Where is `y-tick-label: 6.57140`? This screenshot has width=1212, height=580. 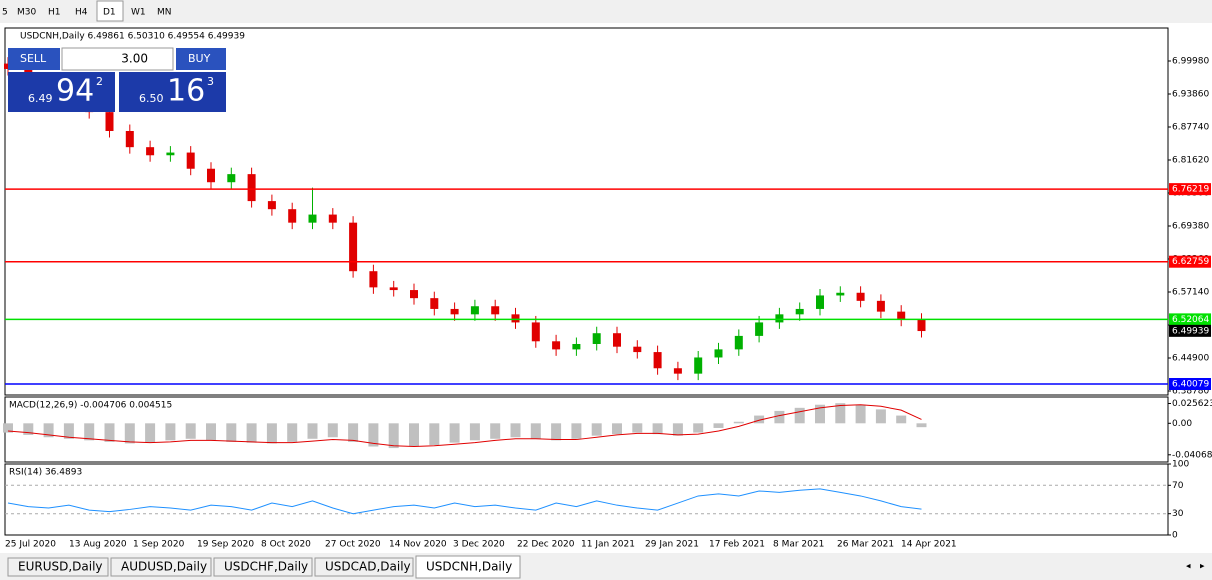 y-tick-label: 6.57140 is located at coordinates (1190, 293).